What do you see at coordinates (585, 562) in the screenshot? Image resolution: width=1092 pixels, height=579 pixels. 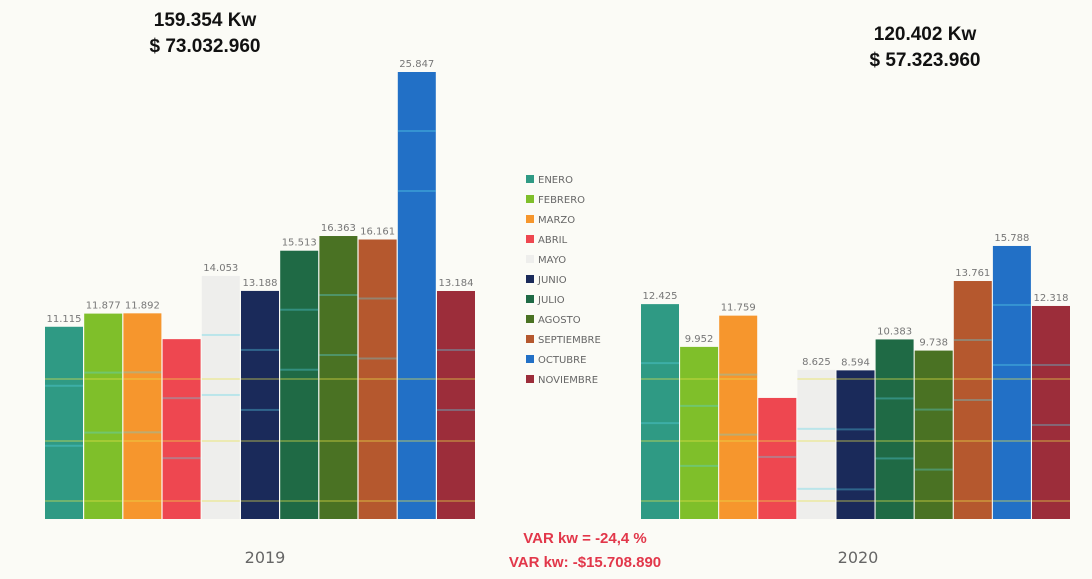 I see `variance-money: VAR kw: -$15.708.890` at bounding box center [585, 562].